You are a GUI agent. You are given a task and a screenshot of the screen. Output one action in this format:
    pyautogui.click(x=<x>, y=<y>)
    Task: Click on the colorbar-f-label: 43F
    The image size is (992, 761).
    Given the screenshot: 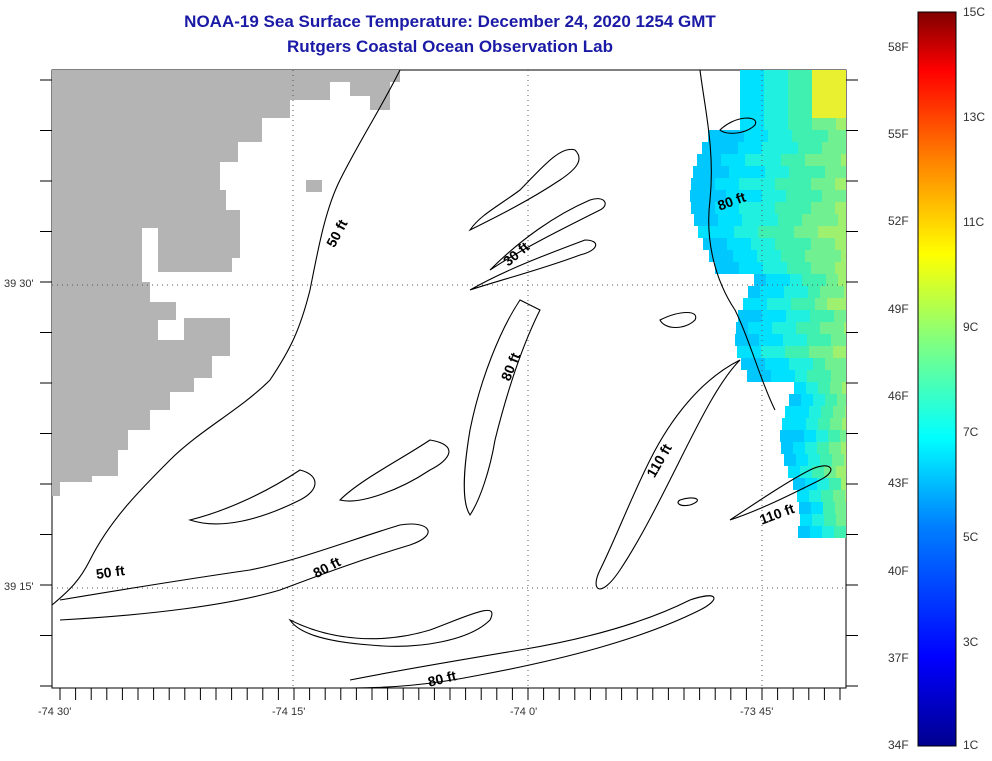 What is the action you would take?
    pyautogui.click(x=898, y=483)
    